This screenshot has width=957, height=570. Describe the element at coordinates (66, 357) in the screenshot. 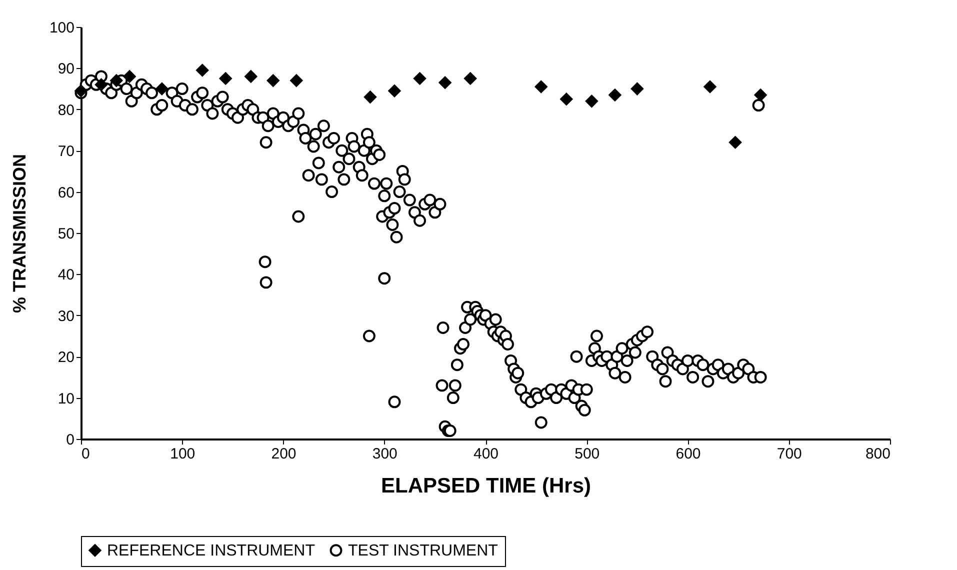

I see `y-tick-label: 20` at that location.